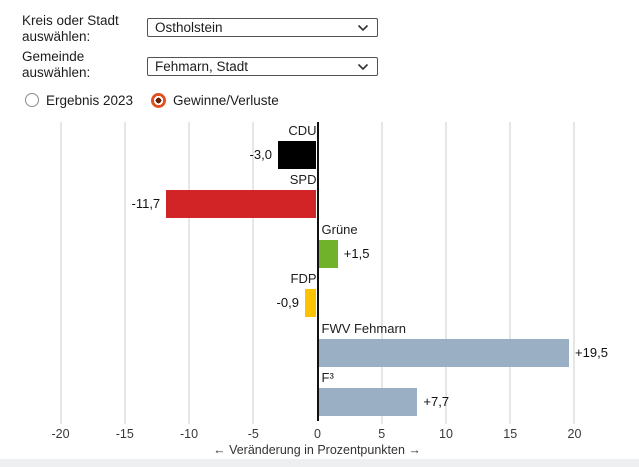 The width and height of the screenshot is (639, 467). I want to click on x-tick-label: 20, so click(574, 434).